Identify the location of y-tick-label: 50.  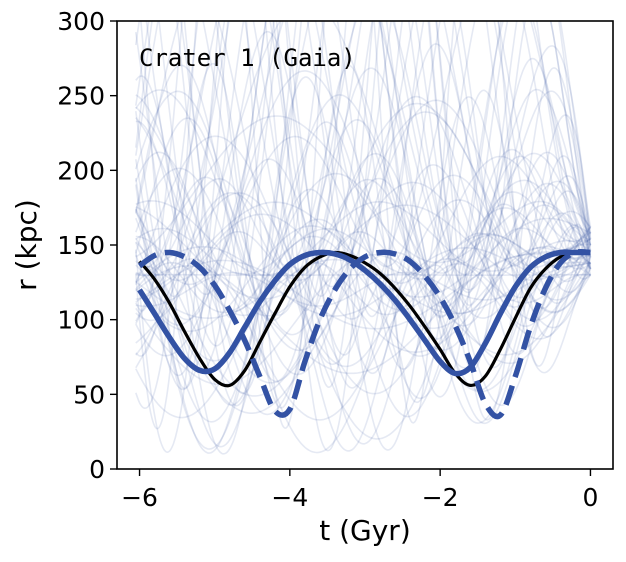
(89, 394).